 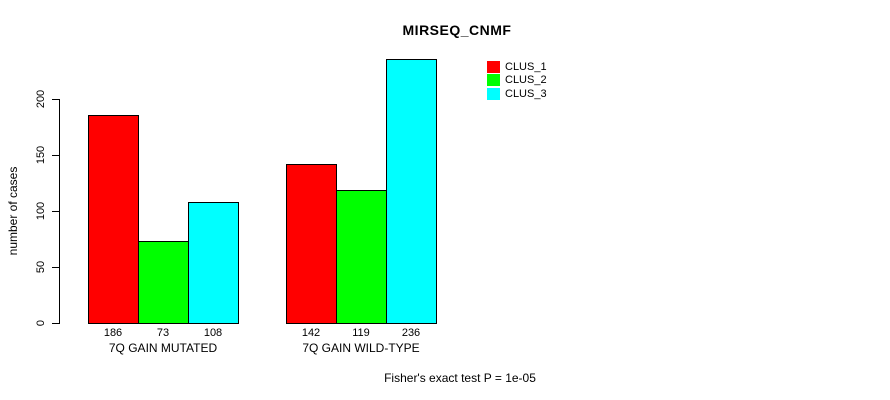 I want to click on category-label: 7Q GAIN WILD-TYPE, so click(x=361, y=348).